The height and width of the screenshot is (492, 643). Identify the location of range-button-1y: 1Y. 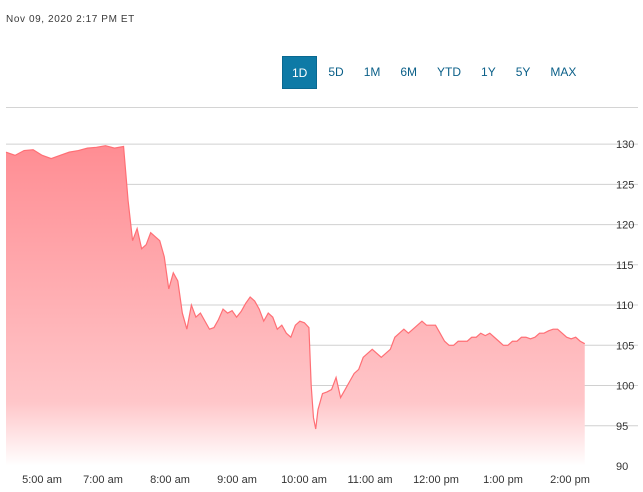
(488, 72).